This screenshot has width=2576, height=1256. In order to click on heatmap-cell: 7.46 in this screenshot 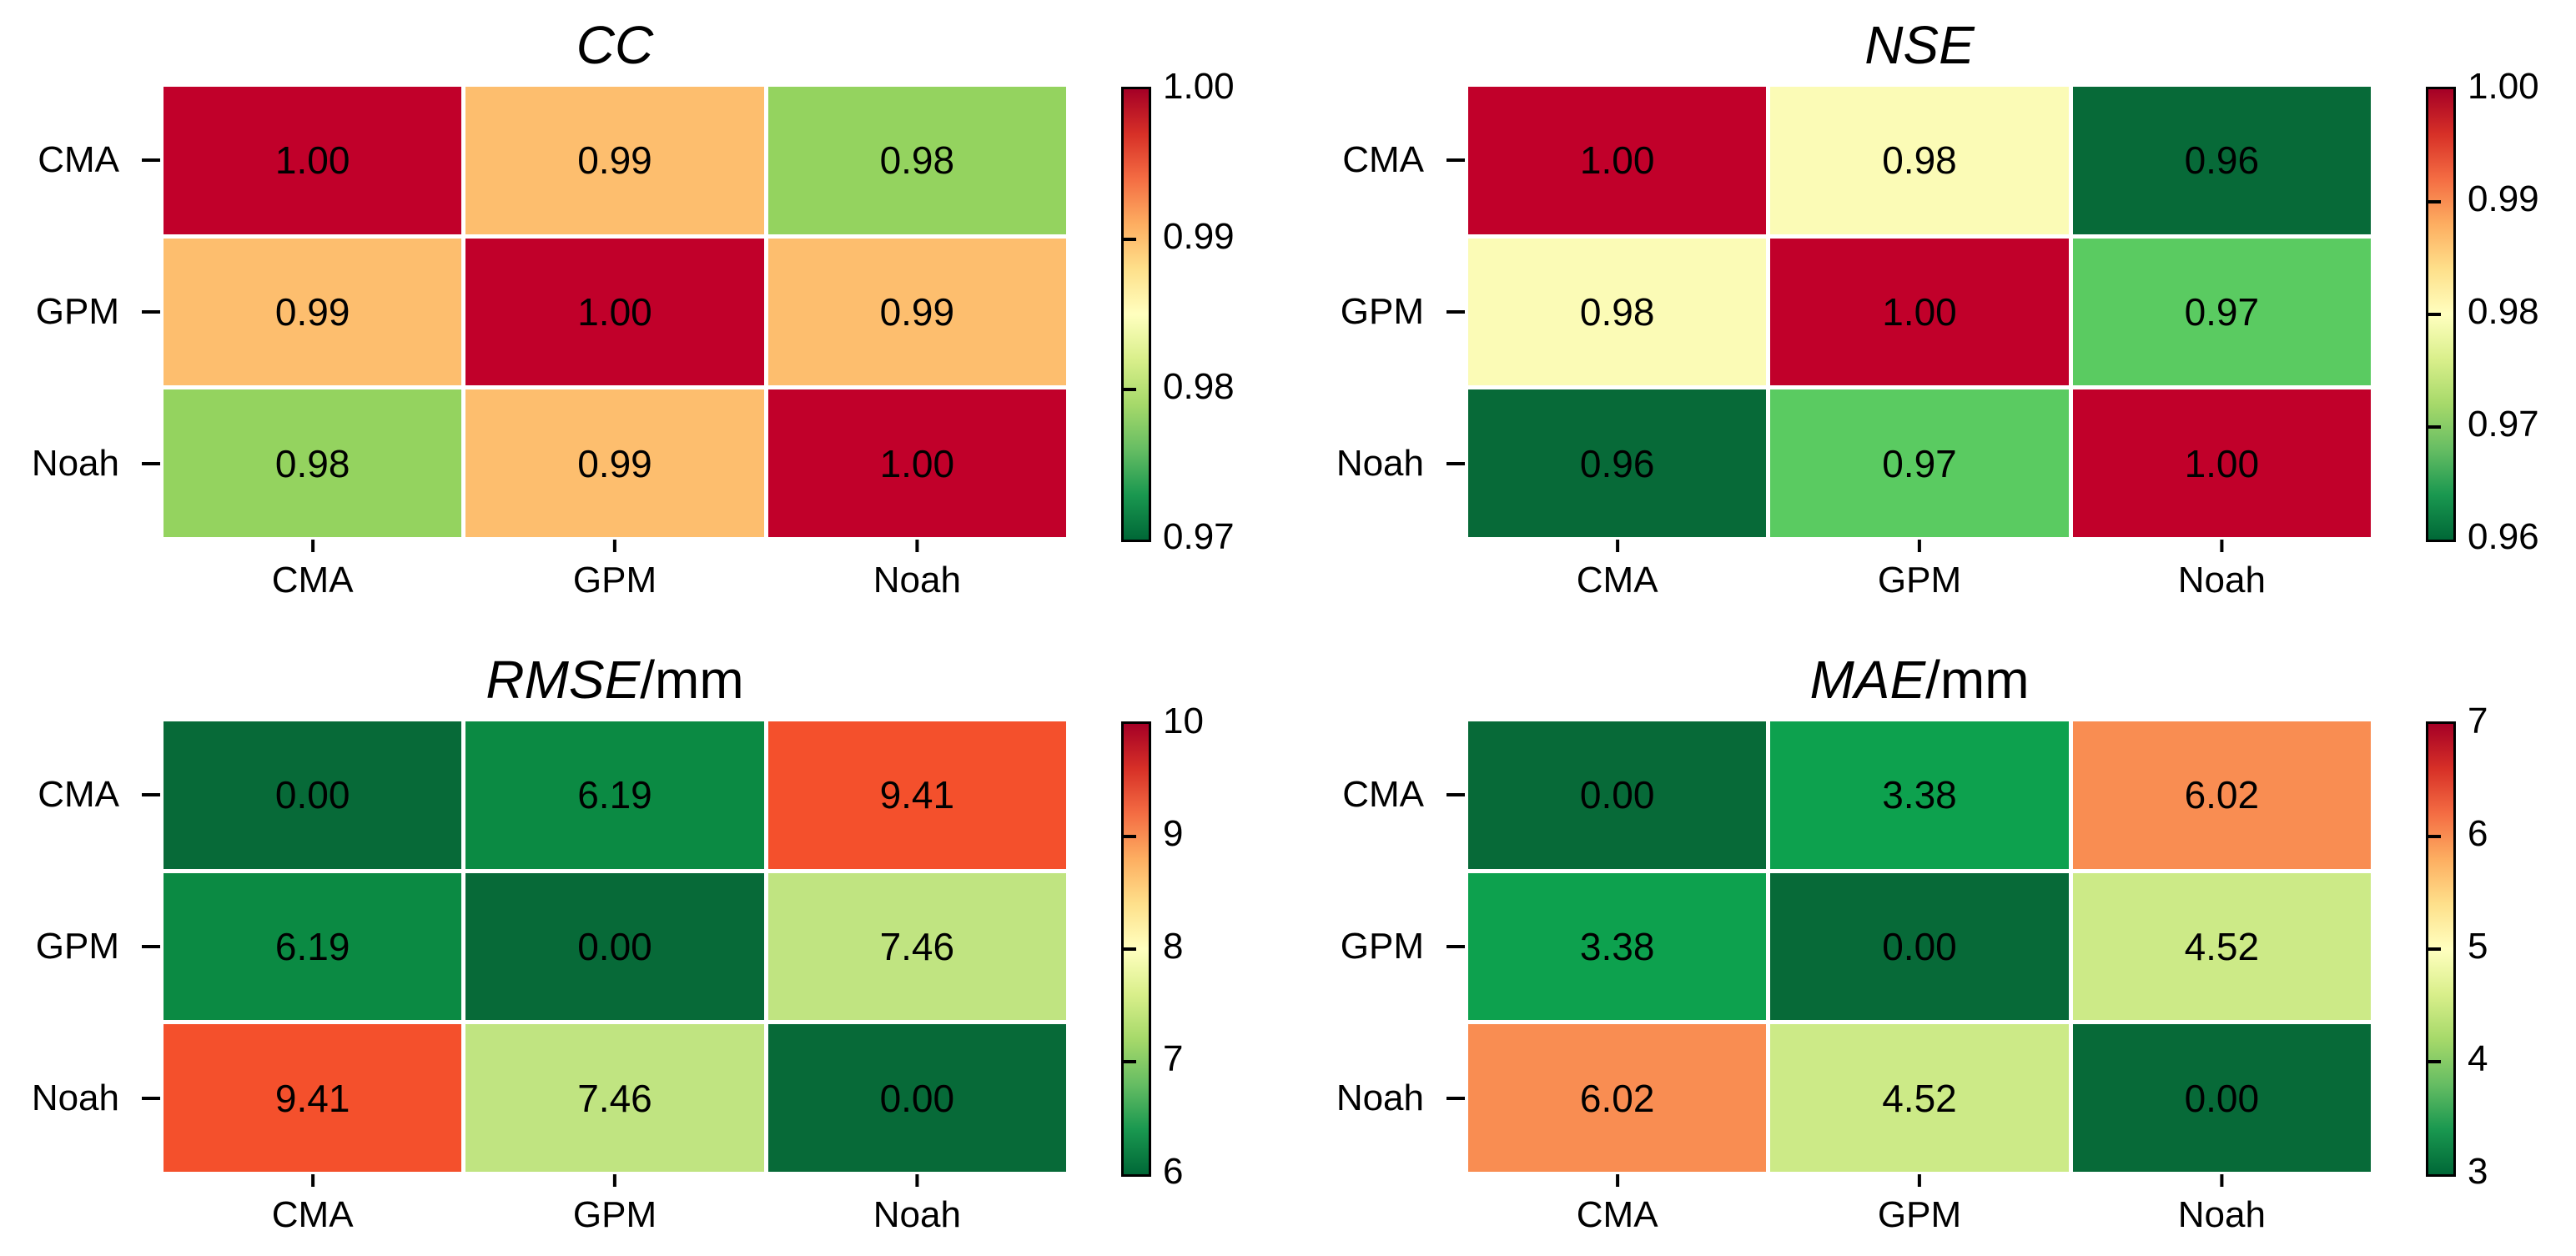, I will do `click(916, 946)`.